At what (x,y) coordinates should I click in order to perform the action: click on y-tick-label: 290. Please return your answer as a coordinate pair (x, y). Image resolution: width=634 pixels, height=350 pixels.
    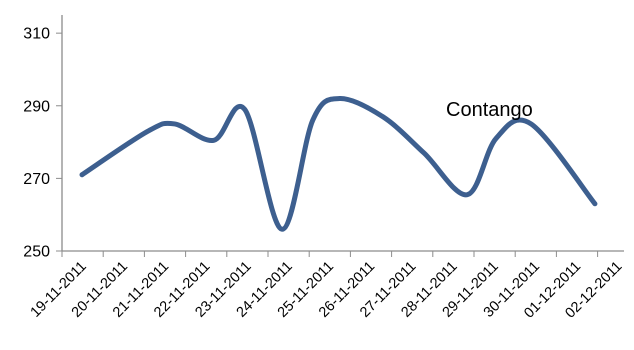
    Looking at the image, I should click on (36, 106).